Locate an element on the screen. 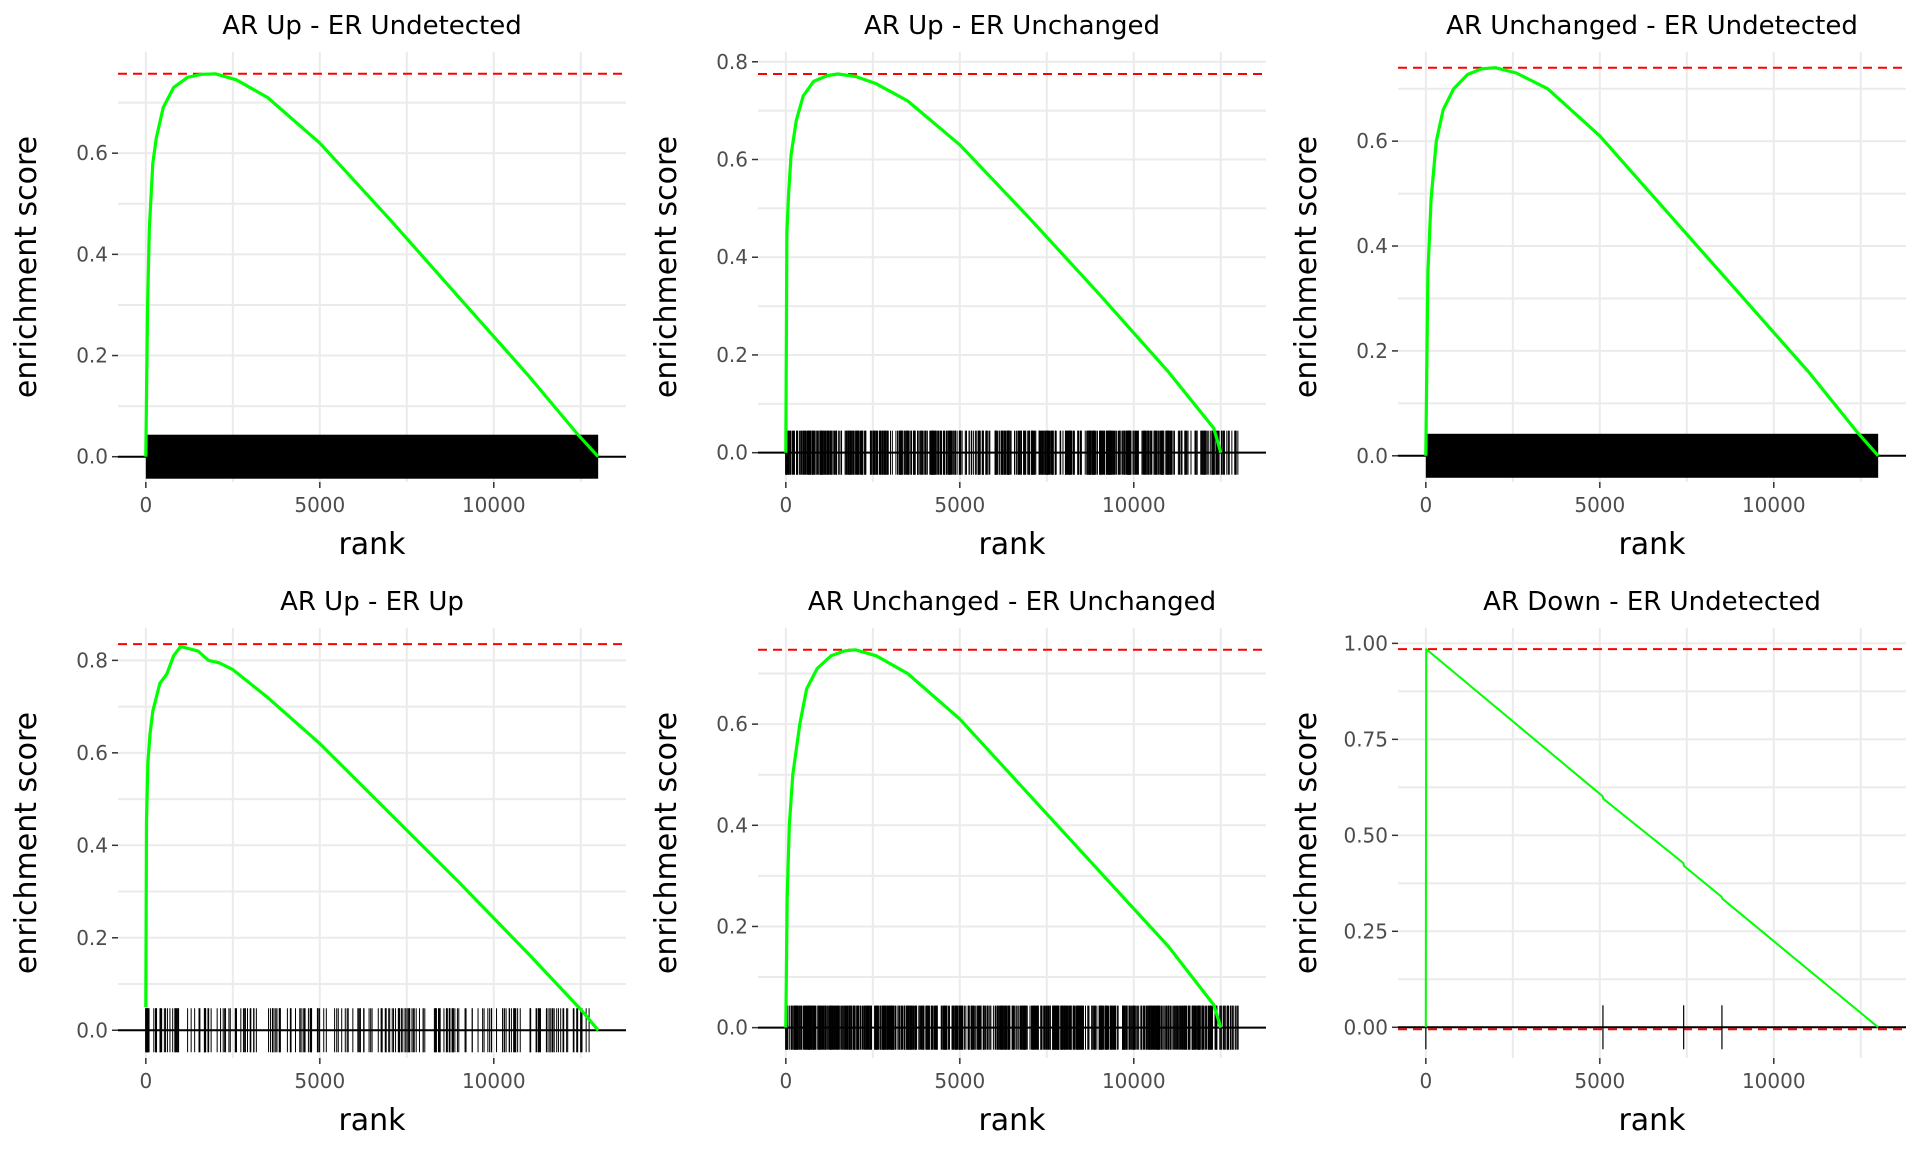 This screenshot has height=1152, width=1920. panel-title: AR Down - ER Undetected is located at coordinates (1652, 602).